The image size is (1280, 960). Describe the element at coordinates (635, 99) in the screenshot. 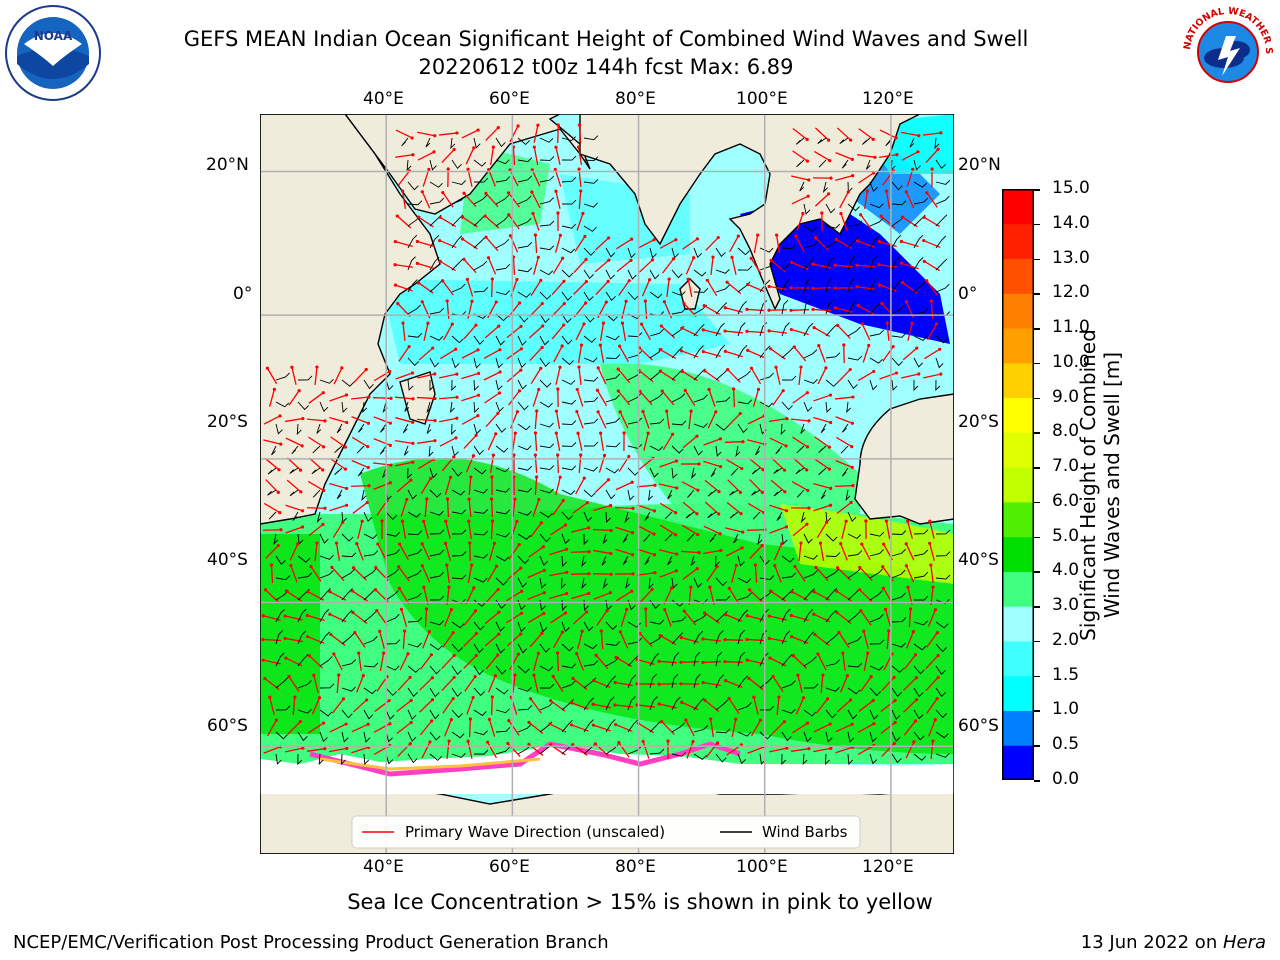

I see `lon-label-top-80: 80°E` at that location.